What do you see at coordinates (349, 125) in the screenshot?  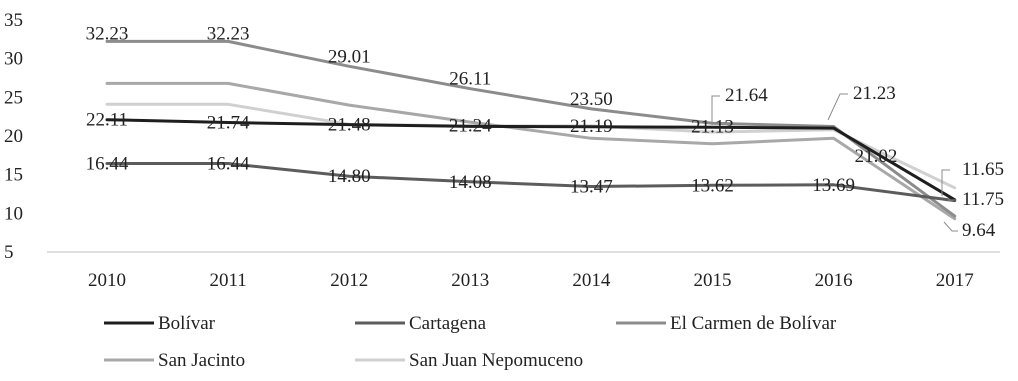 I see `data-label: 21.48` at bounding box center [349, 125].